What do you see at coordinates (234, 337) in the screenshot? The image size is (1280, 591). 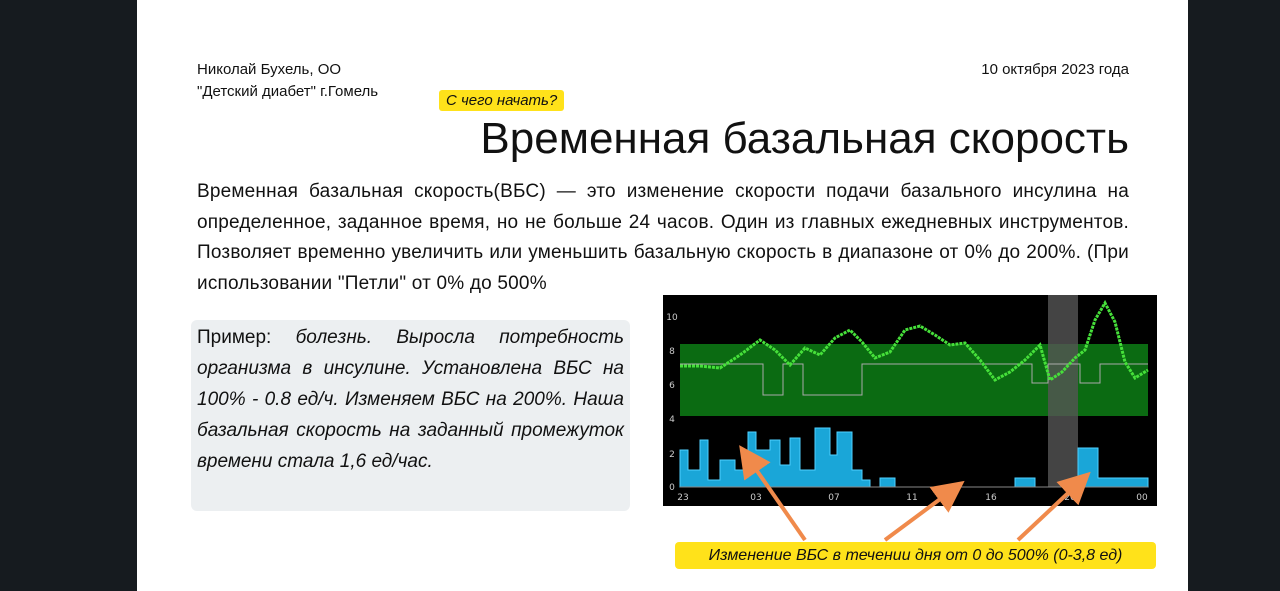 I see `example-lead: Пример:` at bounding box center [234, 337].